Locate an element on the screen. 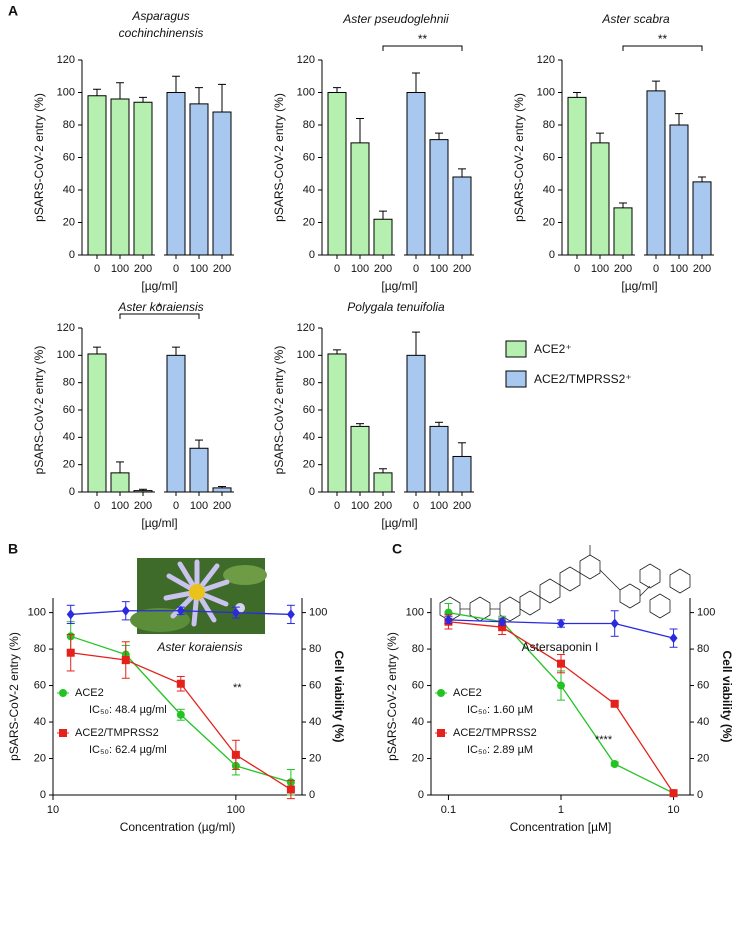 This screenshot has width=736, height=951. y2-tick-label: 0 is located at coordinates (312, 795).